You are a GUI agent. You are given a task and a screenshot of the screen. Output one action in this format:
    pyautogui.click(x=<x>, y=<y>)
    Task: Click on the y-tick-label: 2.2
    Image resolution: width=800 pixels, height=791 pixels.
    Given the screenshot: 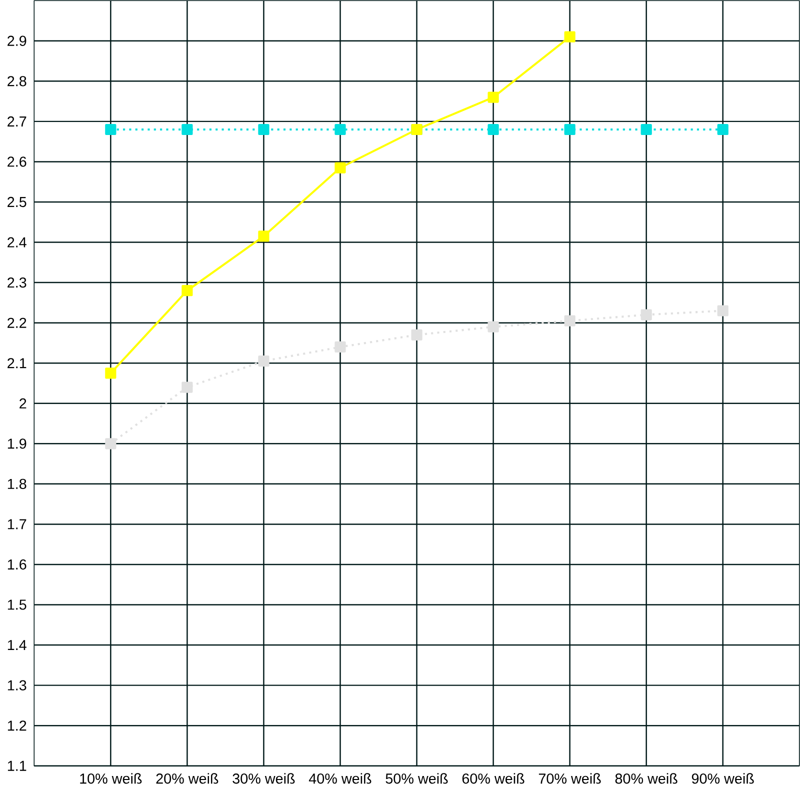 What is the action you would take?
    pyautogui.click(x=17, y=323)
    